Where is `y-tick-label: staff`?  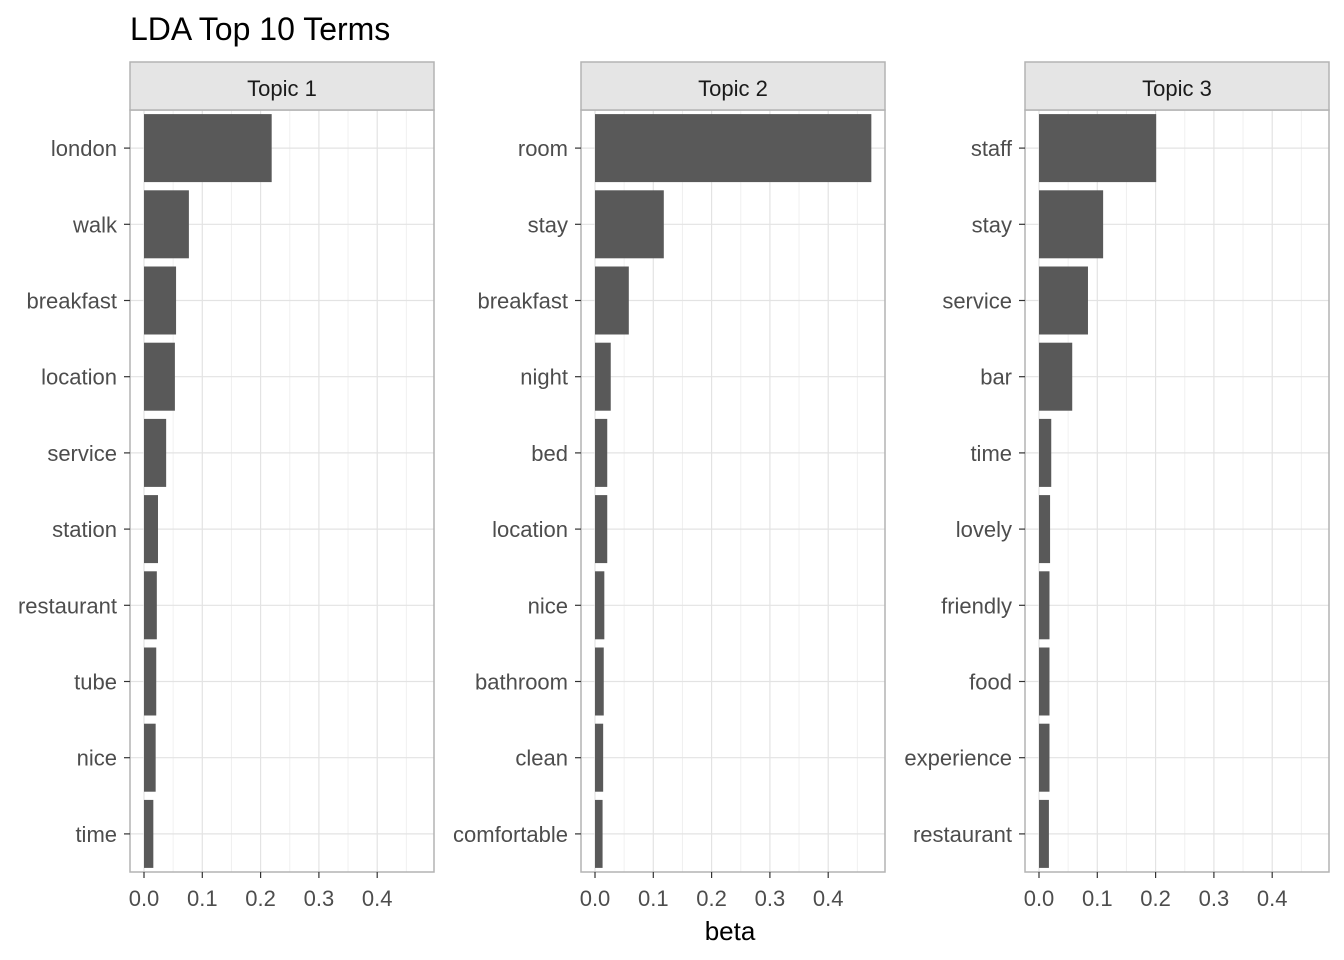 y-tick-label: staff is located at coordinates (992, 148).